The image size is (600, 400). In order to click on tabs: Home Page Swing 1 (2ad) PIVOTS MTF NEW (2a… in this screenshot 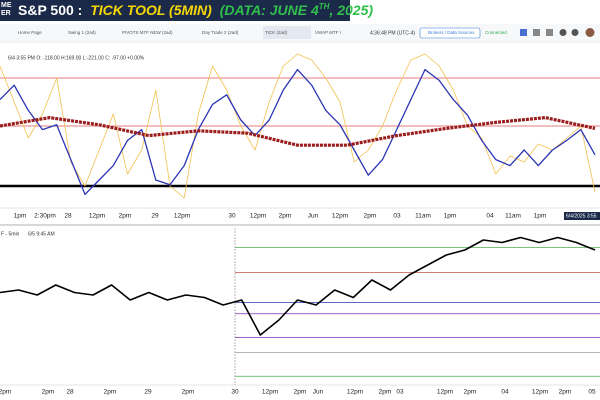, I will do `click(179, 32)`.